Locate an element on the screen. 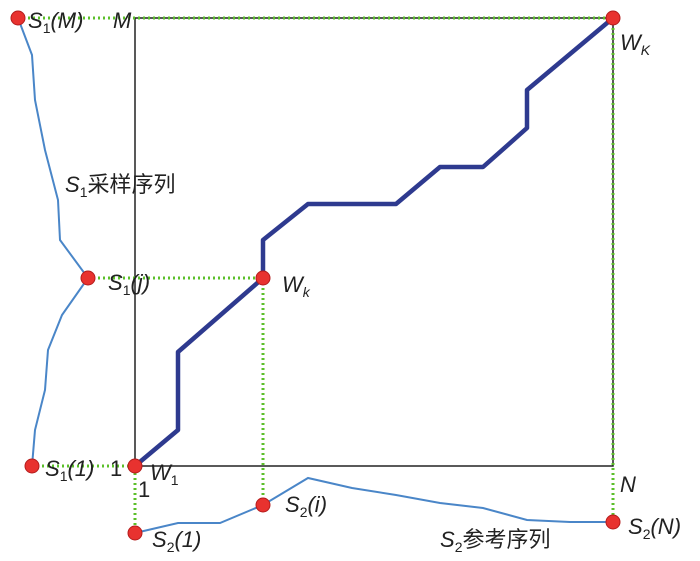  label-part: k is located at coordinates (307, 292).